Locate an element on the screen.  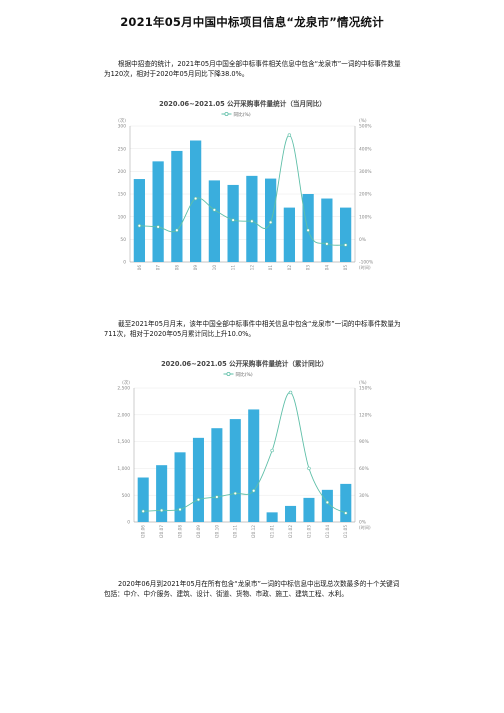
left-tick-label: 2,000 is located at coordinates (123, 415).